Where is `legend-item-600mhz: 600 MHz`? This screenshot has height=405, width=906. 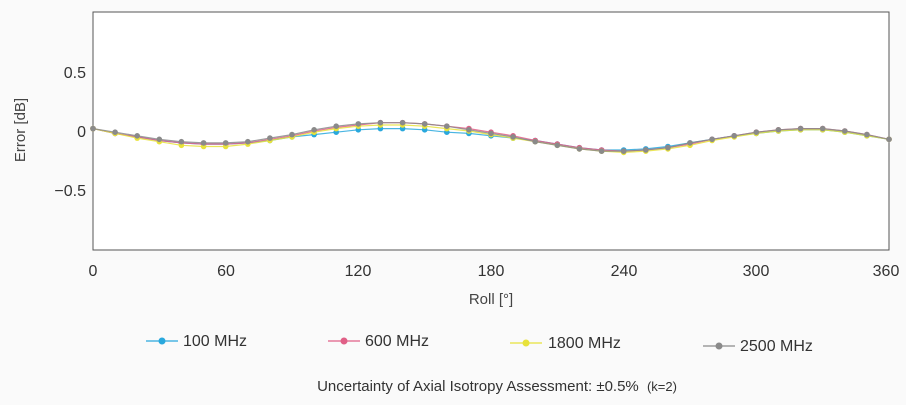
legend-item-600mhz: 600 MHz is located at coordinates (378, 341).